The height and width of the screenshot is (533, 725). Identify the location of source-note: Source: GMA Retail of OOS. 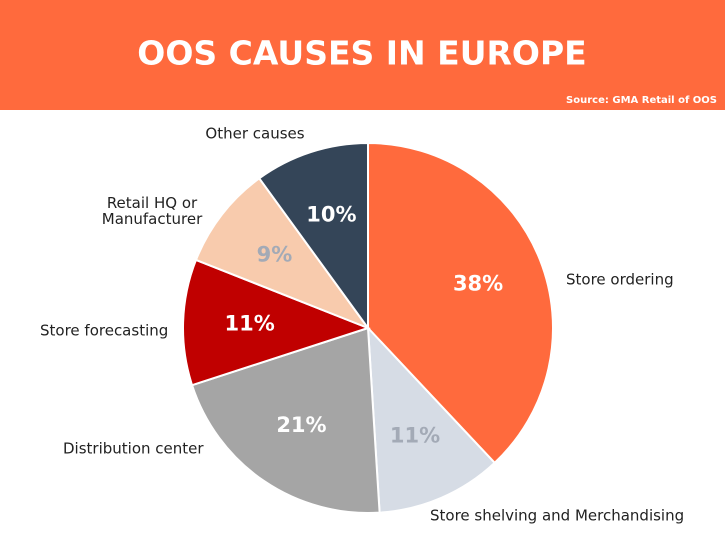
(641, 100).